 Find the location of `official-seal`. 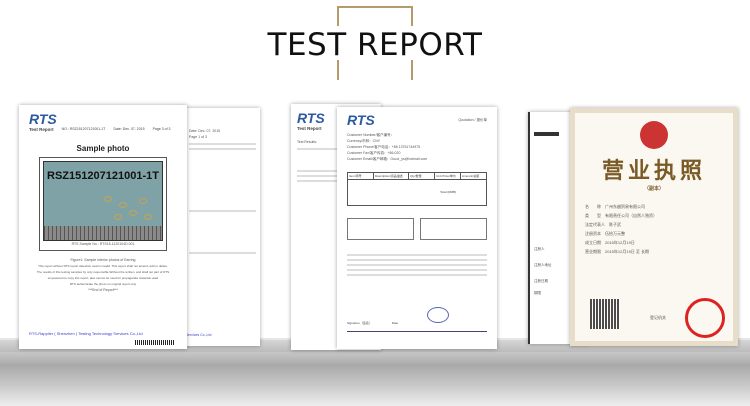

official-seal is located at coordinates (705, 318).